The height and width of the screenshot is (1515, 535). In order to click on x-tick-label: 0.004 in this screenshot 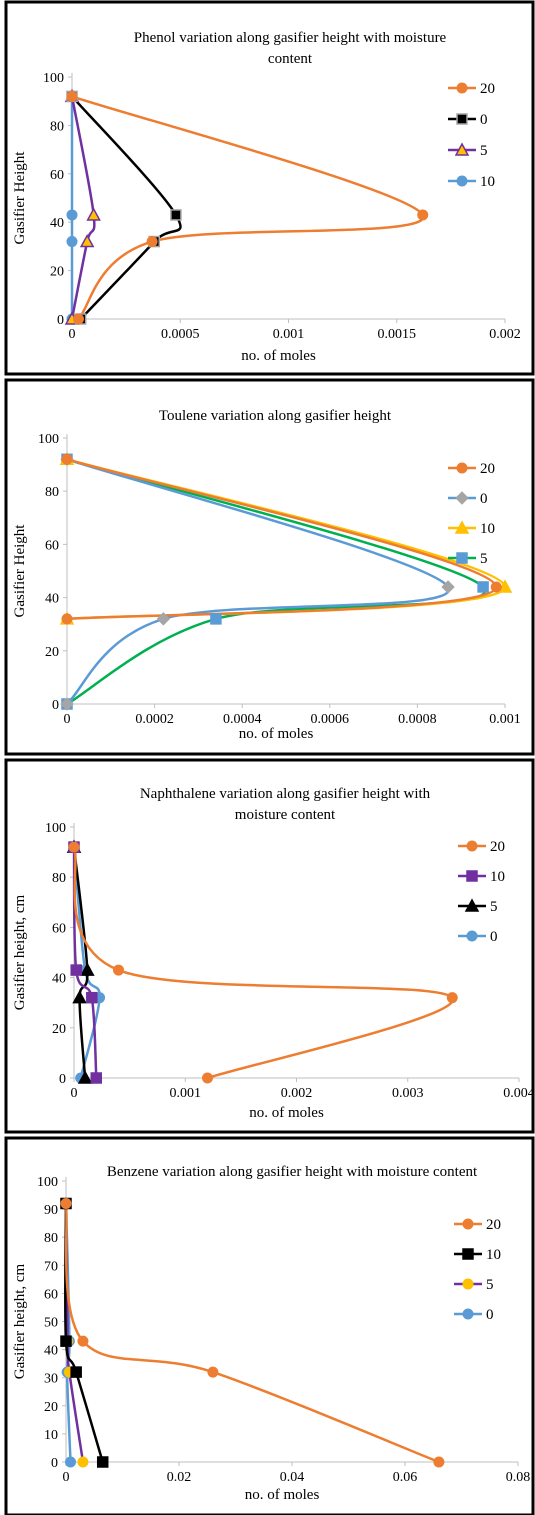, I will do `click(519, 1093)`.